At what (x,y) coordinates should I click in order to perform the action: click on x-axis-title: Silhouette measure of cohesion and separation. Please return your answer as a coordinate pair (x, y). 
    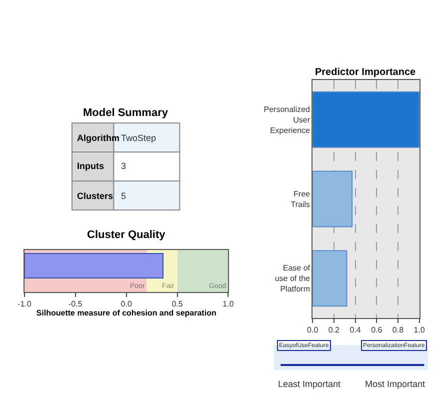
    Looking at the image, I should click on (126, 313).